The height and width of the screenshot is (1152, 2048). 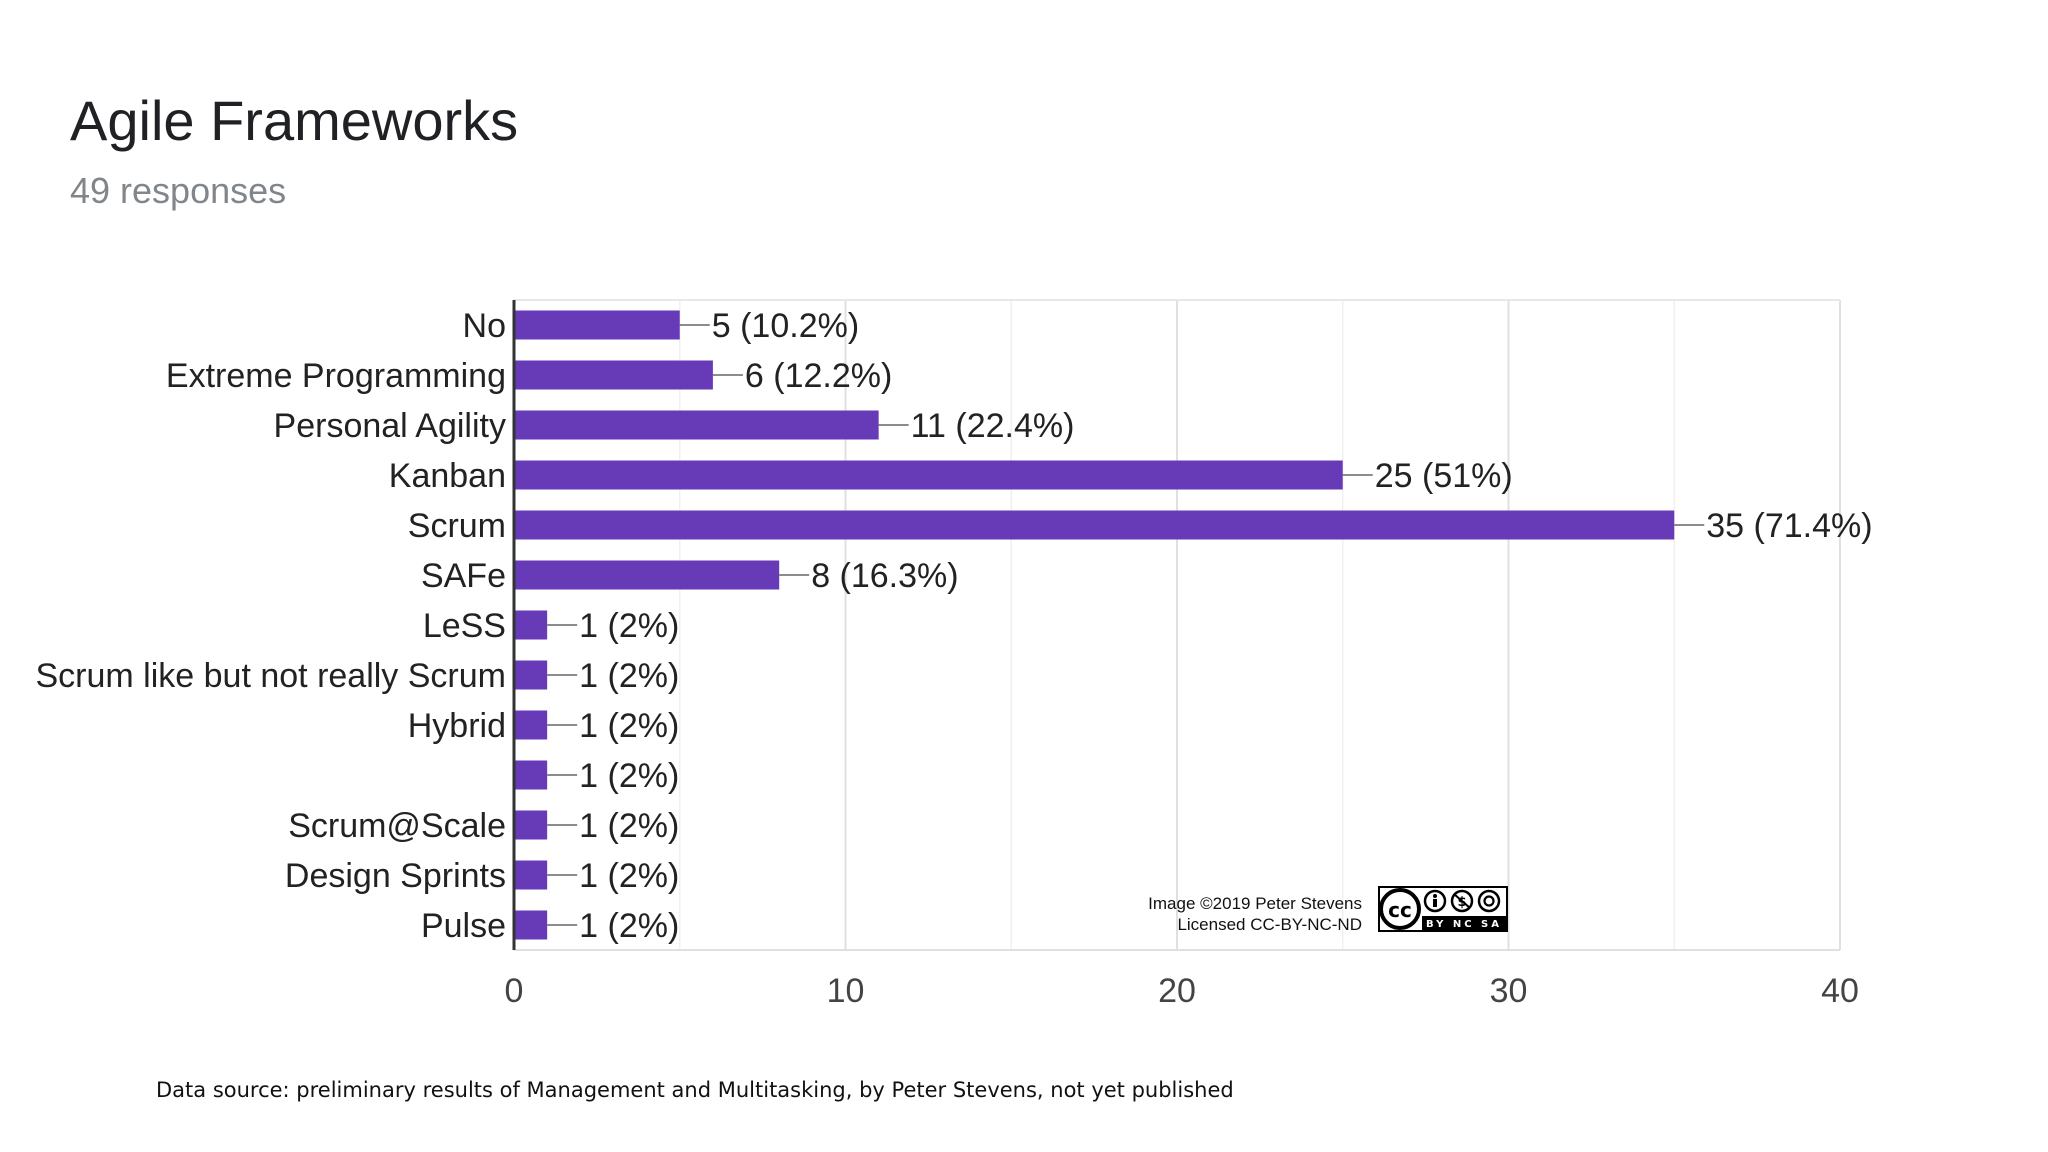 What do you see at coordinates (395, 876) in the screenshot?
I see `category-label: Design Sprints` at bounding box center [395, 876].